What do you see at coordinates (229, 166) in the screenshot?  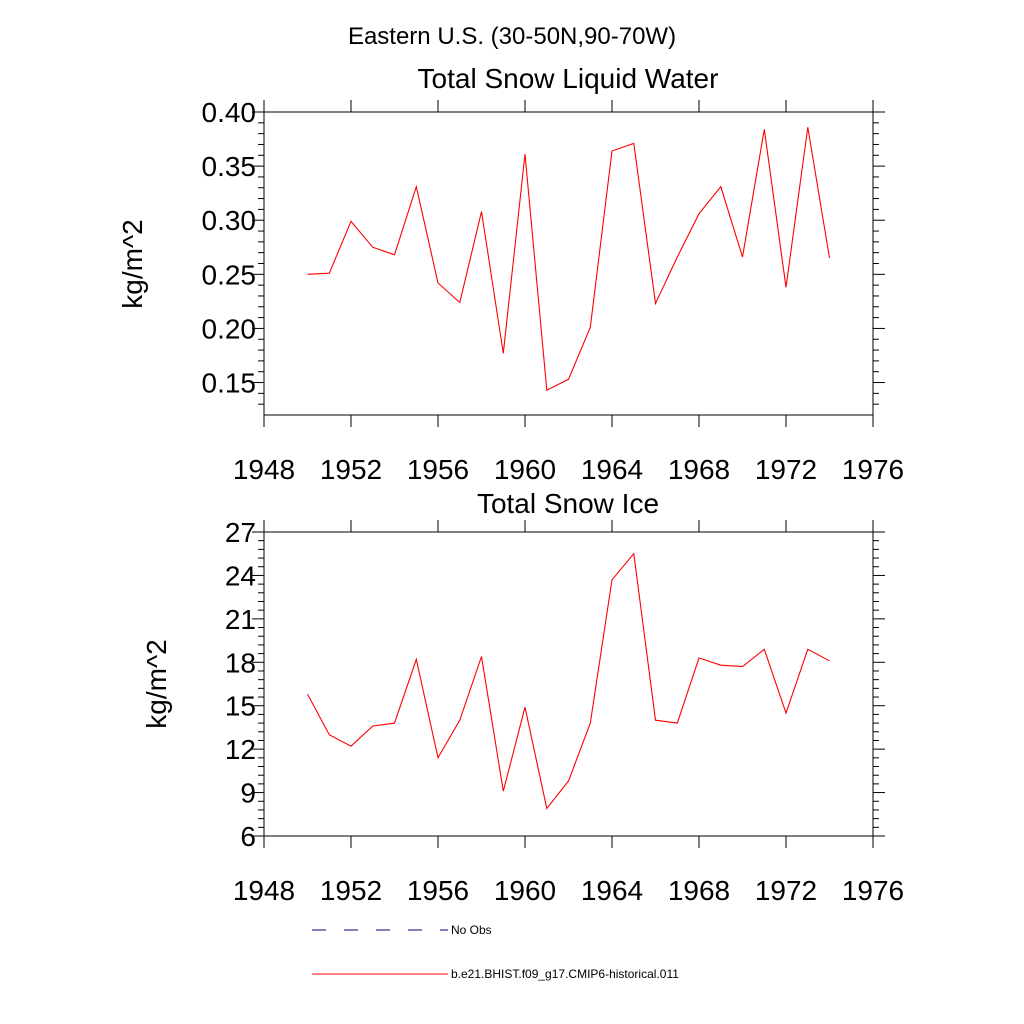 I see `y-tick-label: 0.35` at bounding box center [229, 166].